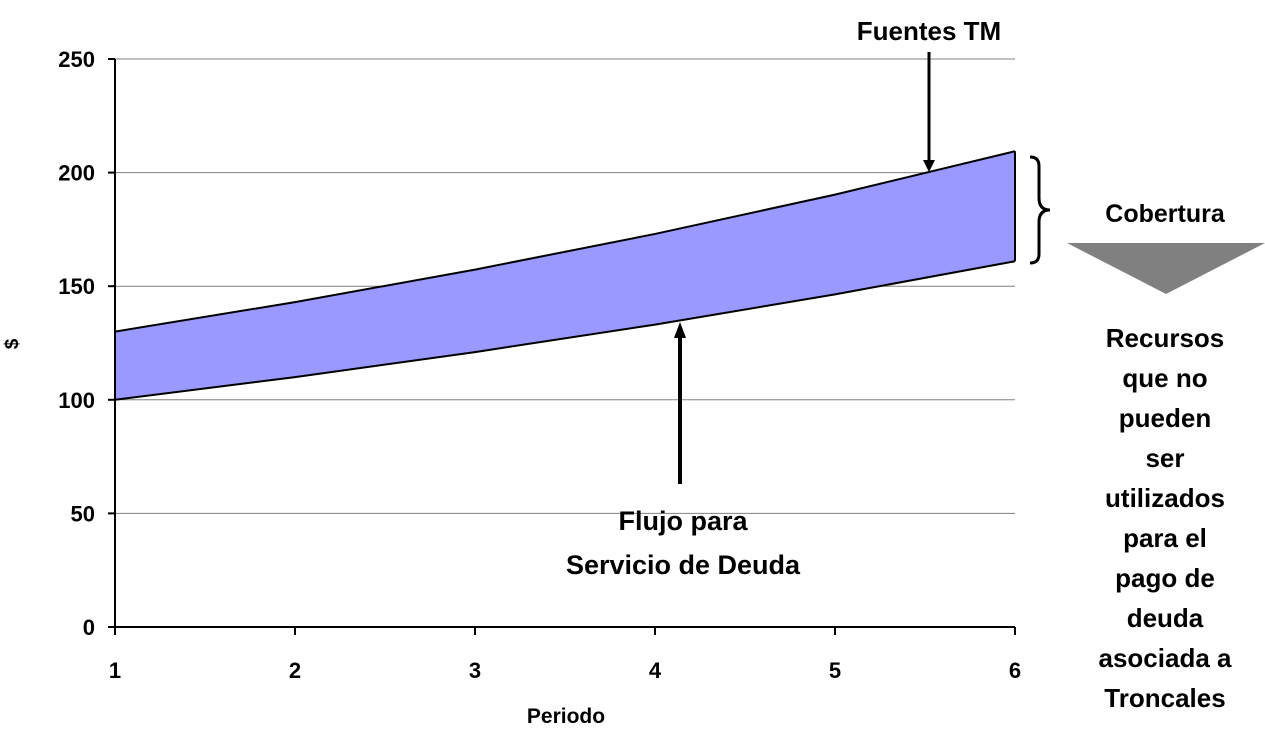  Describe the element at coordinates (1164, 378) in the screenshot. I see `recursos-line-2: que no` at that location.